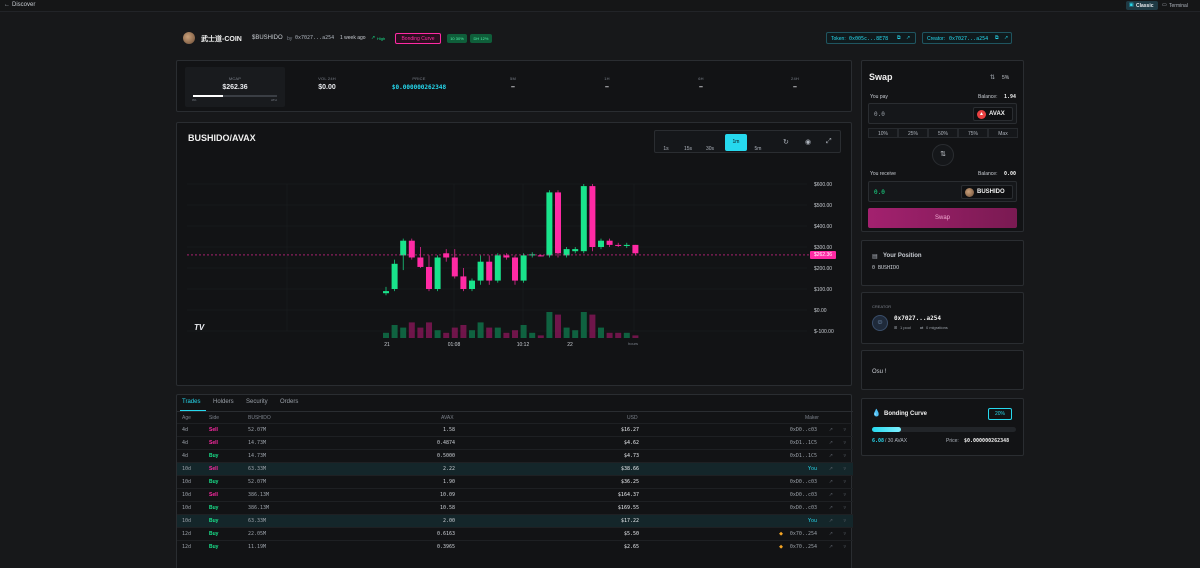 Image resolution: width=1200 pixels, height=568 pixels. What do you see at coordinates (943, 133) in the screenshot?
I see `amount-50-button: 50%` at bounding box center [943, 133].